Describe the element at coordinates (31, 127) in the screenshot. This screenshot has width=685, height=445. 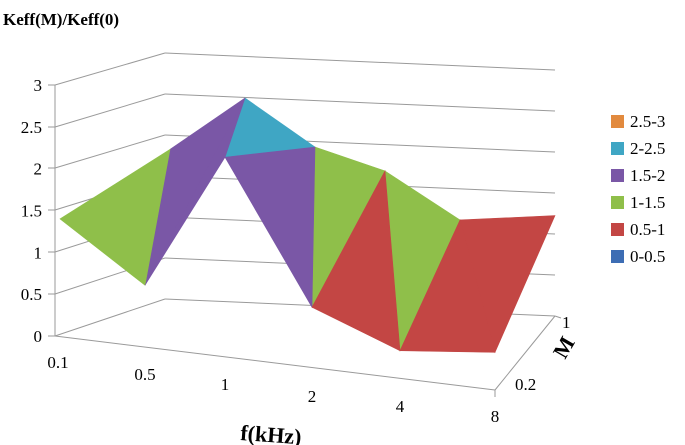
I see `z-tick-label: 2.5` at that location.